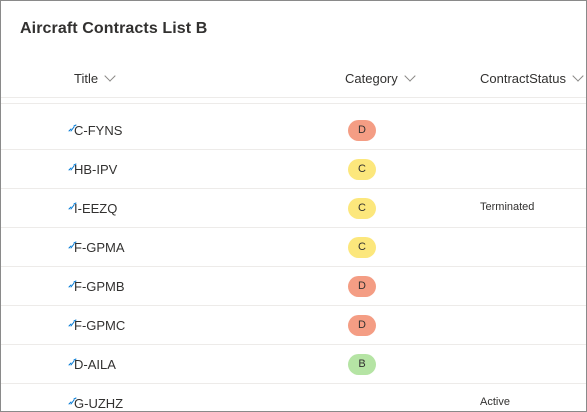 Image resolution: width=587 pixels, height=412 pixels. I want to click on column-header-title: Title, so click(95, 78).